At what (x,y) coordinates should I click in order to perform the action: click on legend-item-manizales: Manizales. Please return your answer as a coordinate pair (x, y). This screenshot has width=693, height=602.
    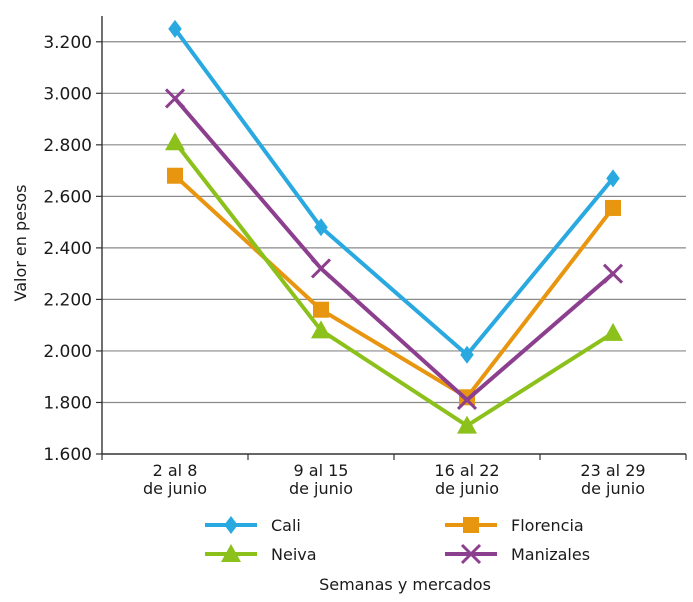
    Looking at the image, I should click on (517, 554).